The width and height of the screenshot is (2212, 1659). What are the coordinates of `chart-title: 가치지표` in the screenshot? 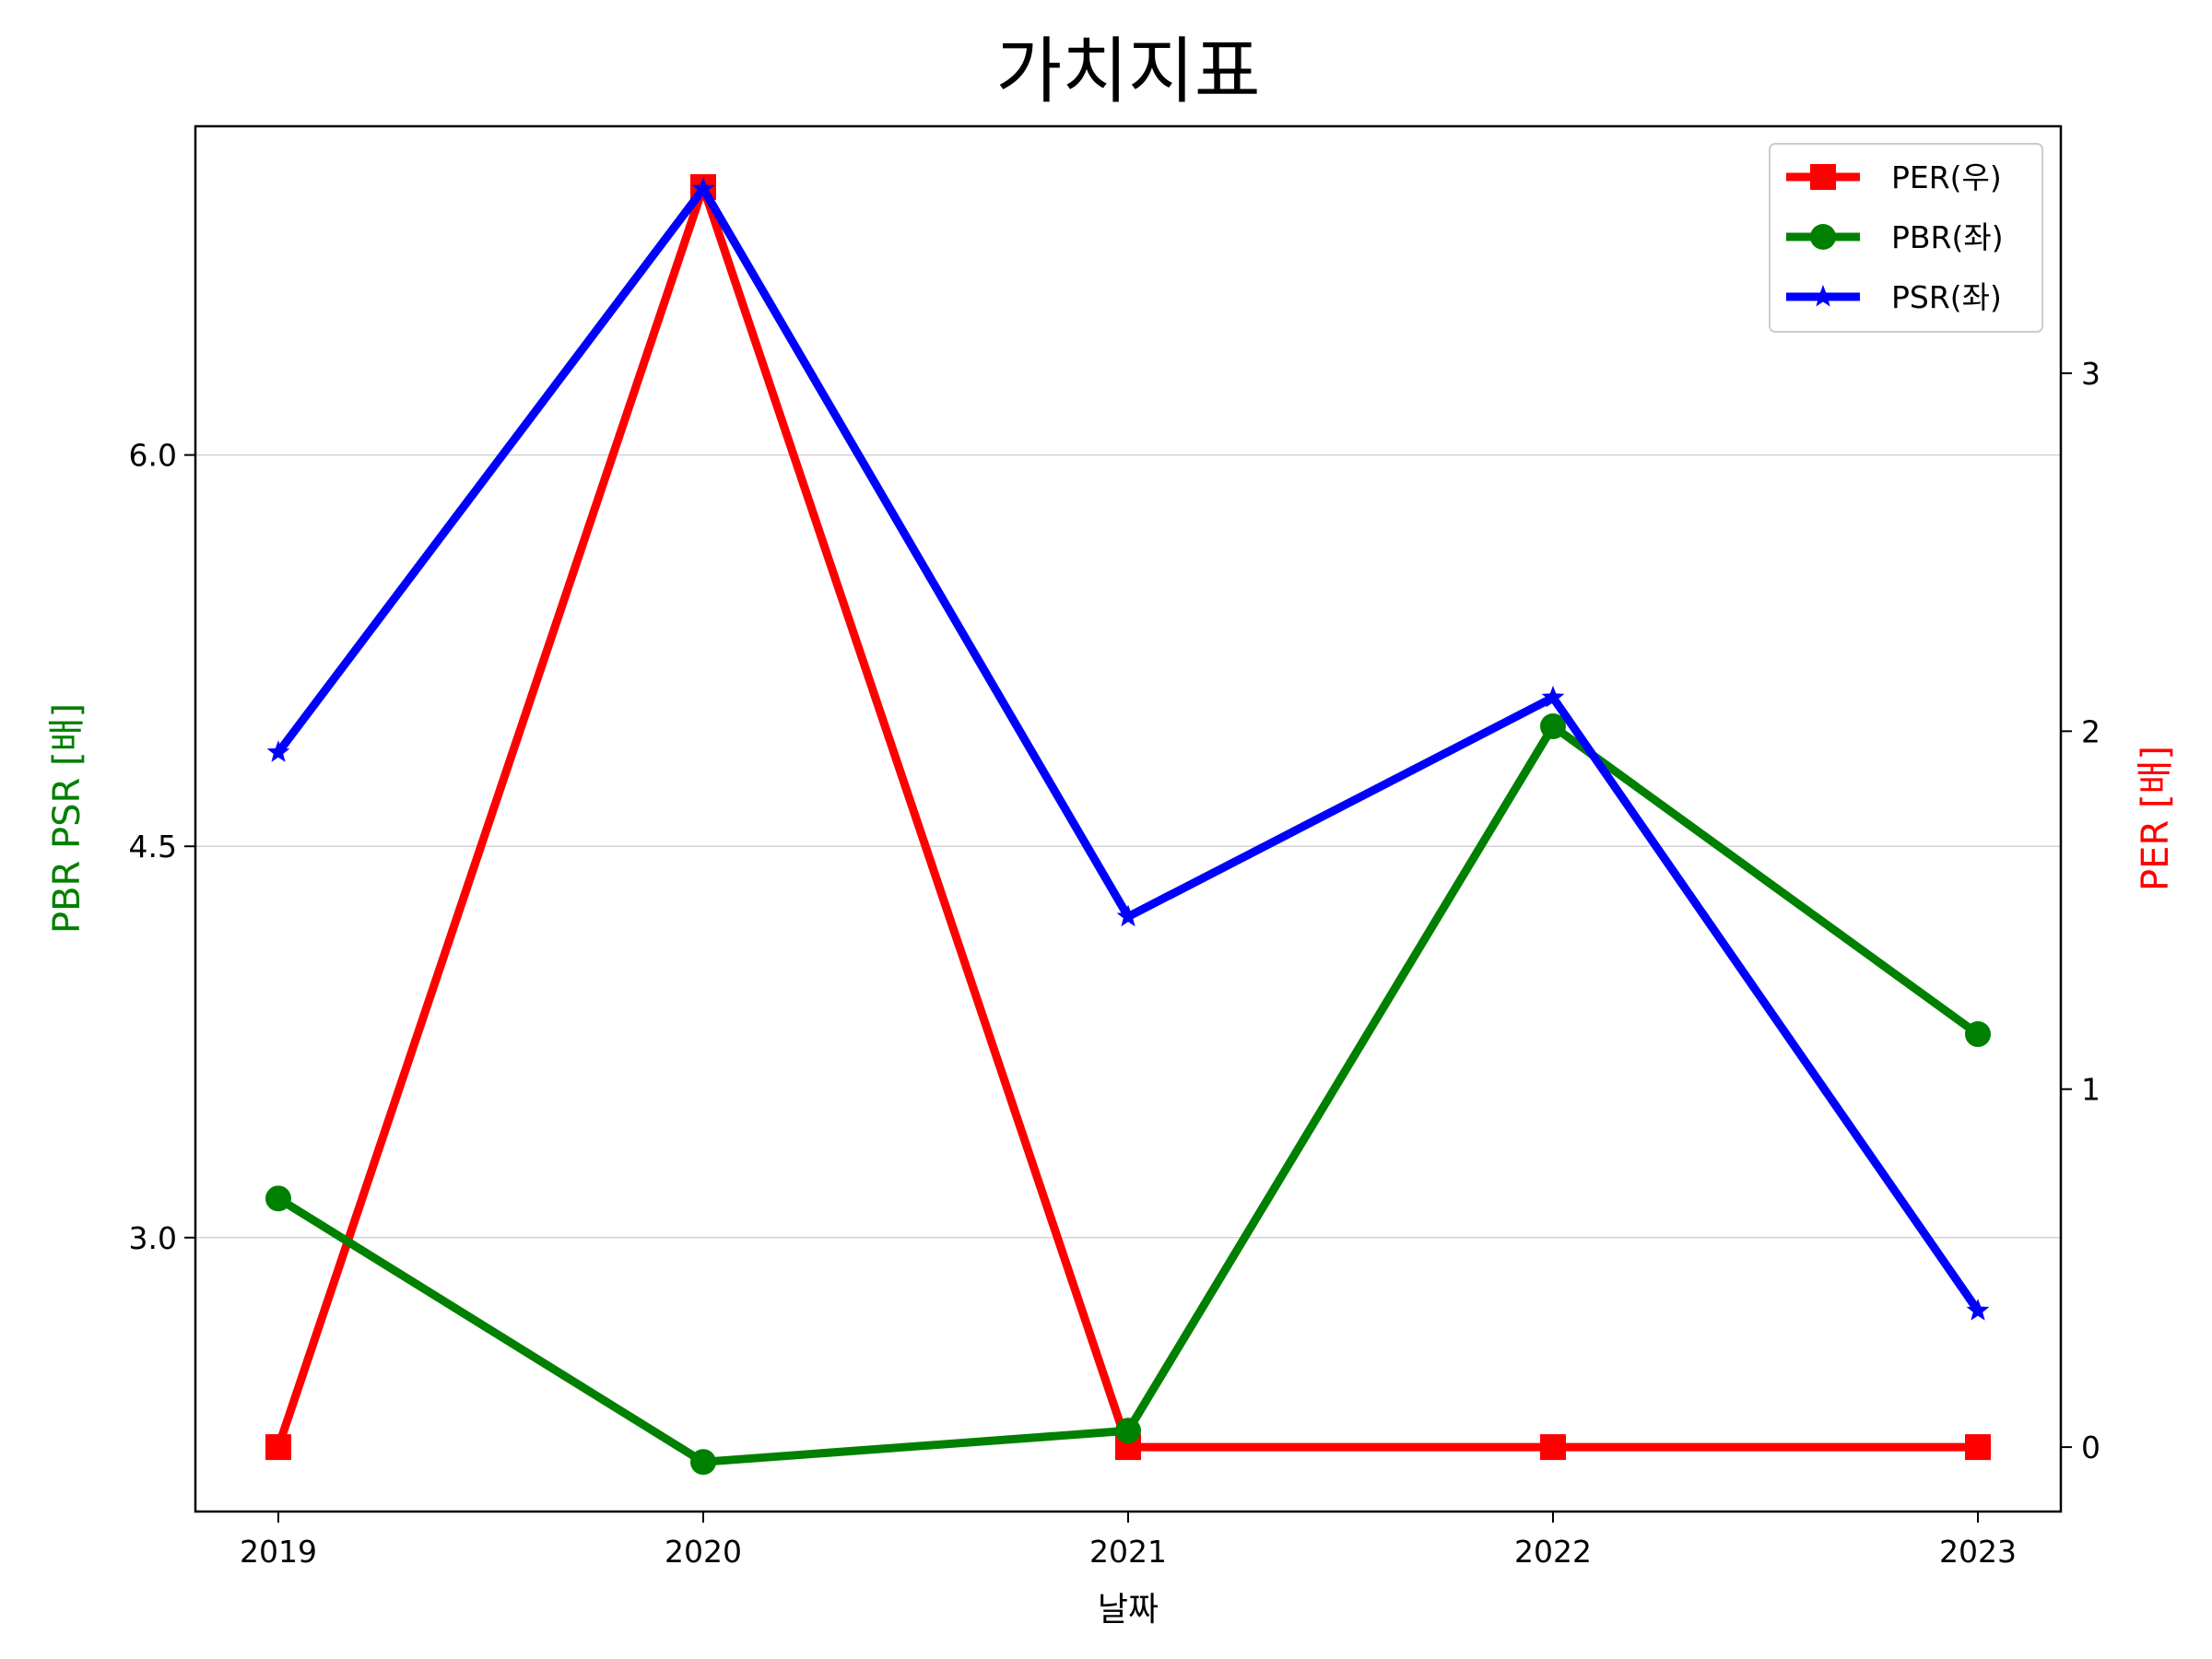 It's located at (1127, 71).